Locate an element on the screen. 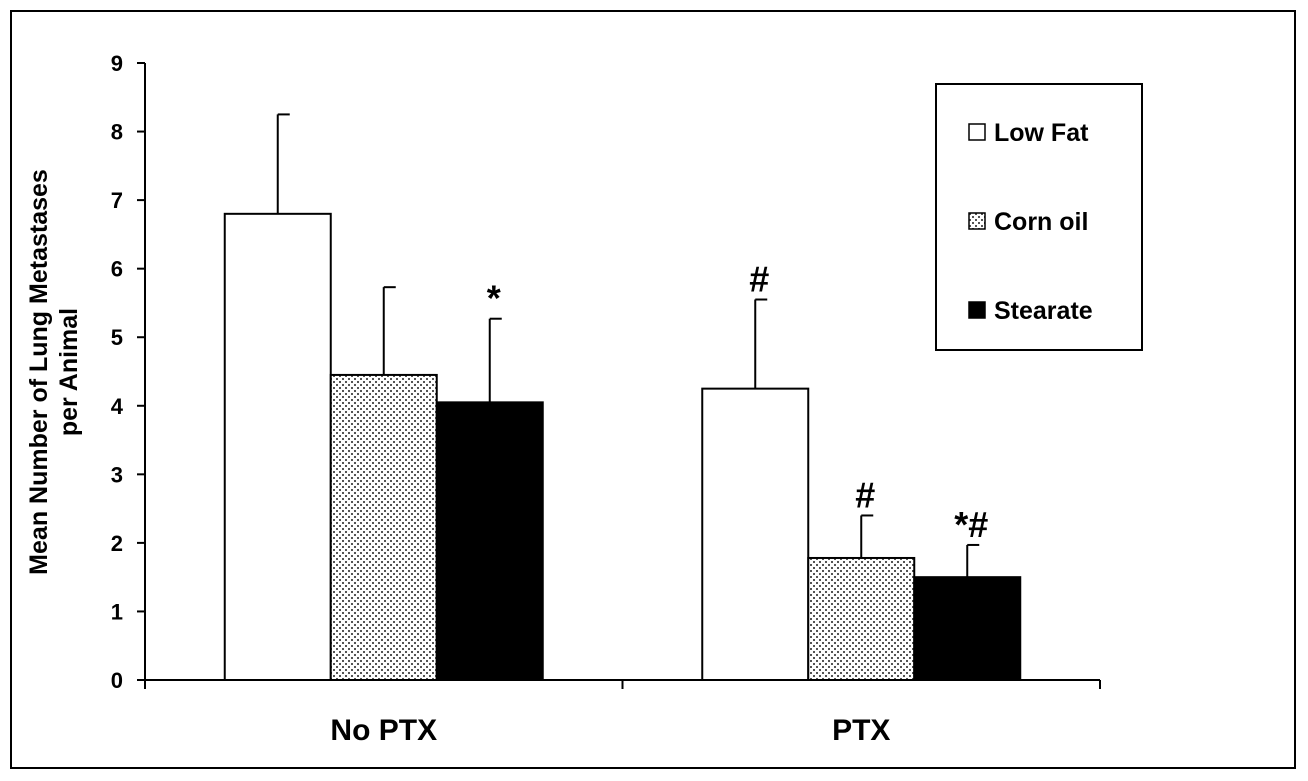 This screenshot has height=781, width=1308. y-tick-label: 6 is located at coordinates (117, 269).